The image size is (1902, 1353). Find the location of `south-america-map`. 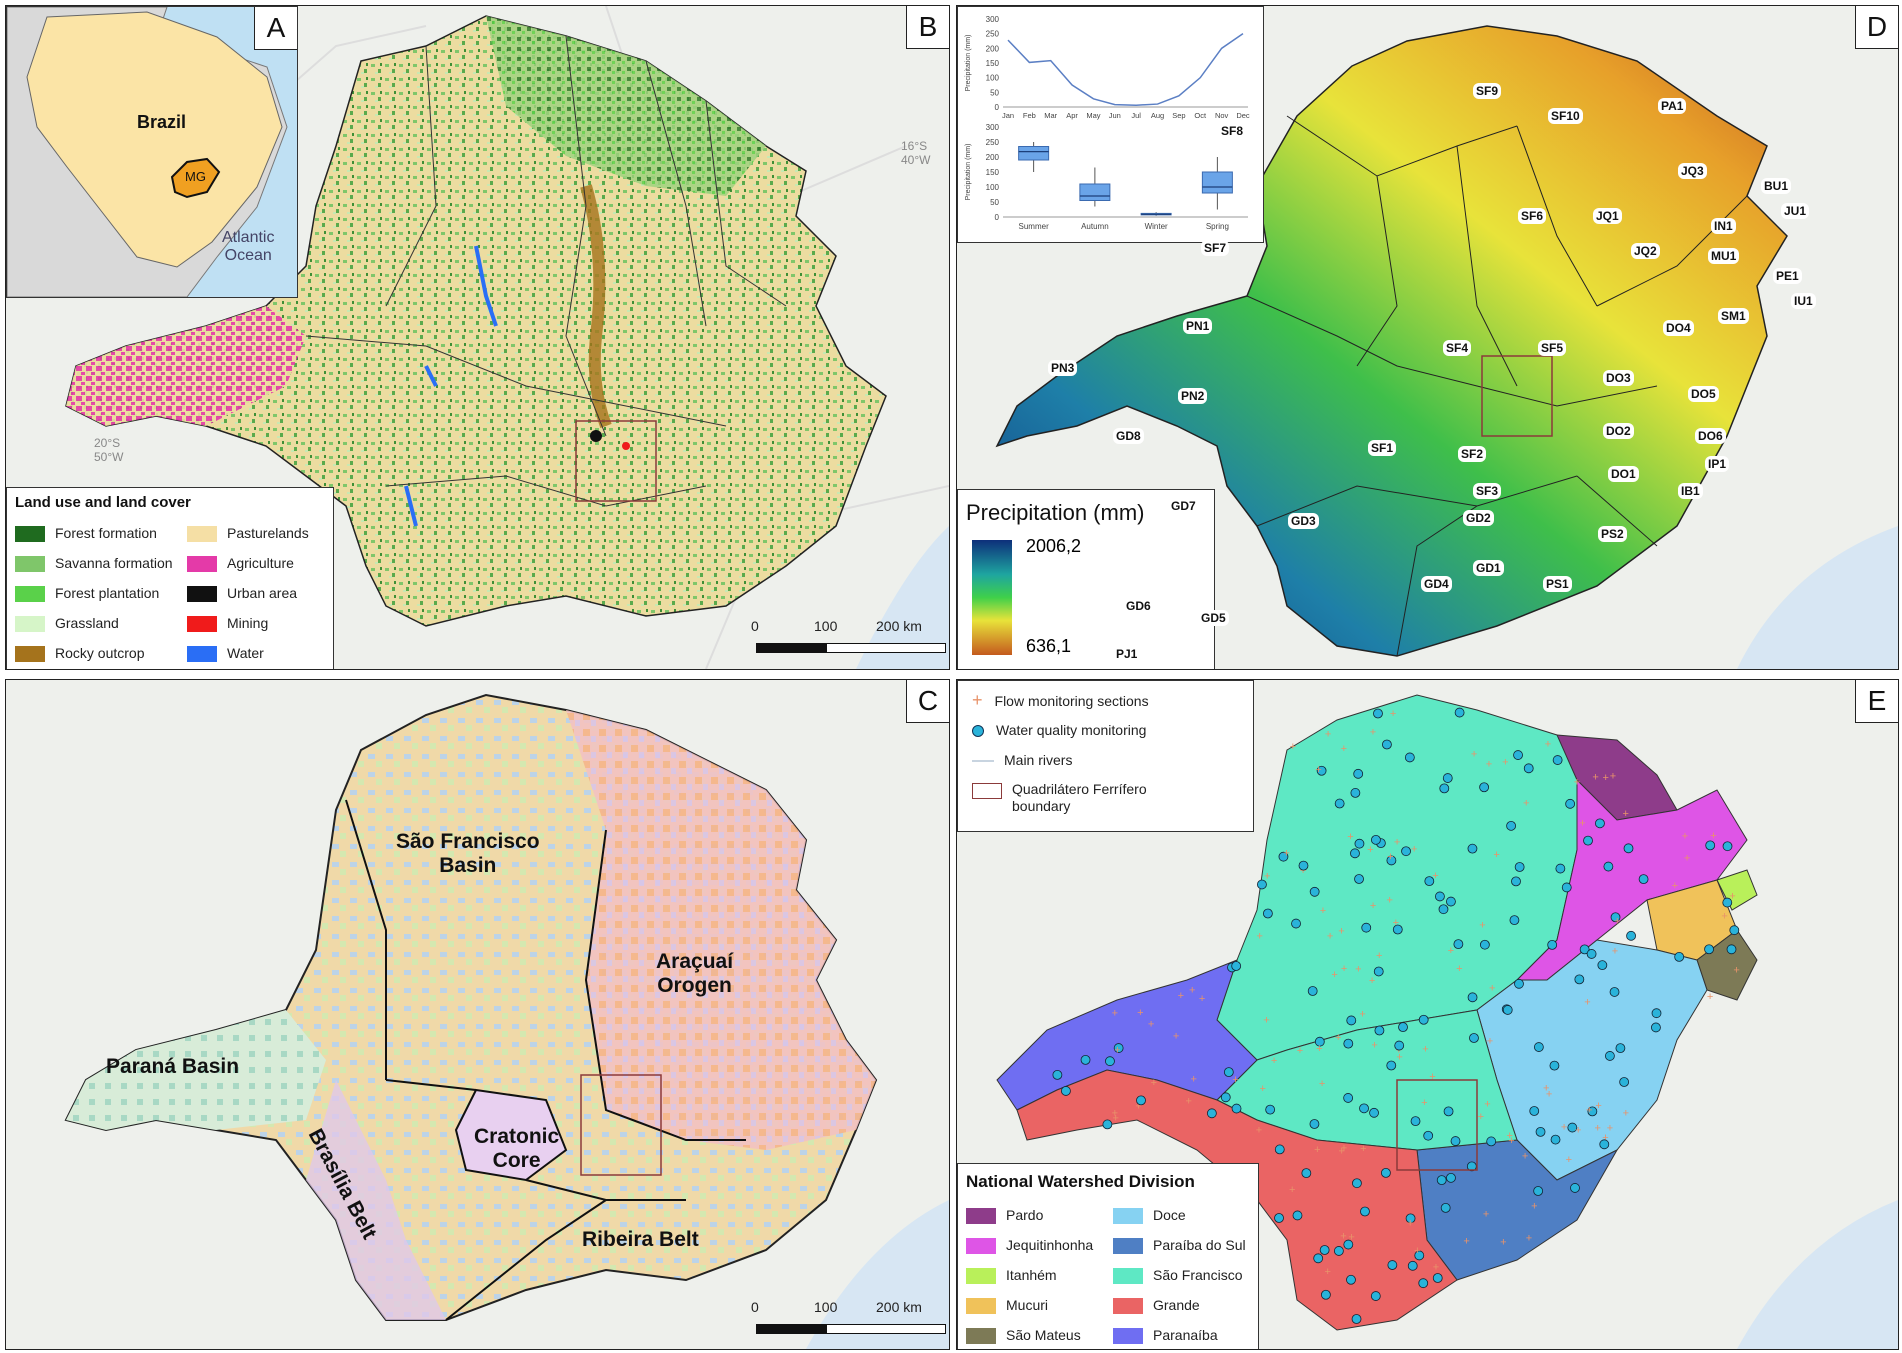

south-america-map is located at coordinates (147, 152).